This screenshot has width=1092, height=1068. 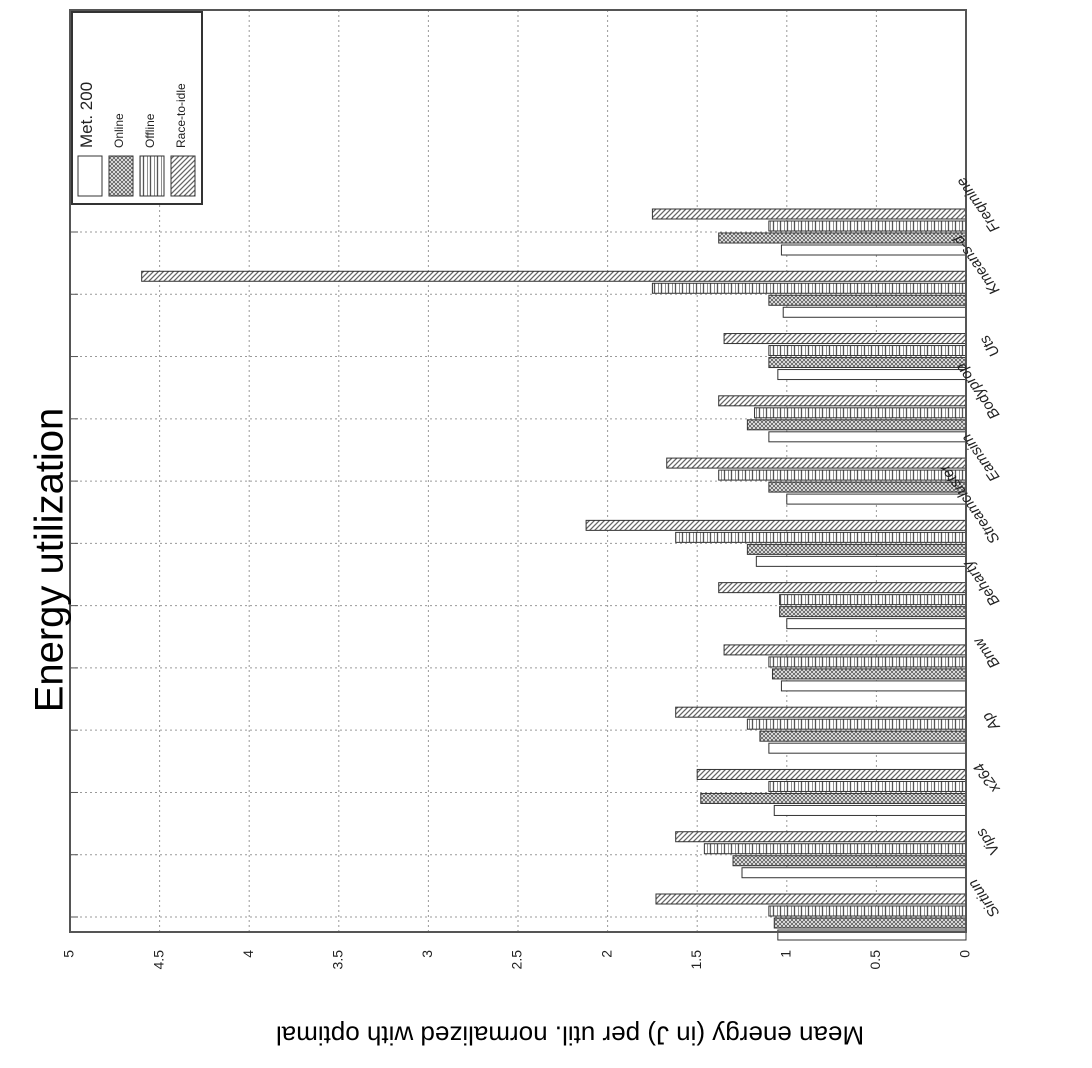 I want to click on bar-met-200-bmw, so click(x=873, y=686).